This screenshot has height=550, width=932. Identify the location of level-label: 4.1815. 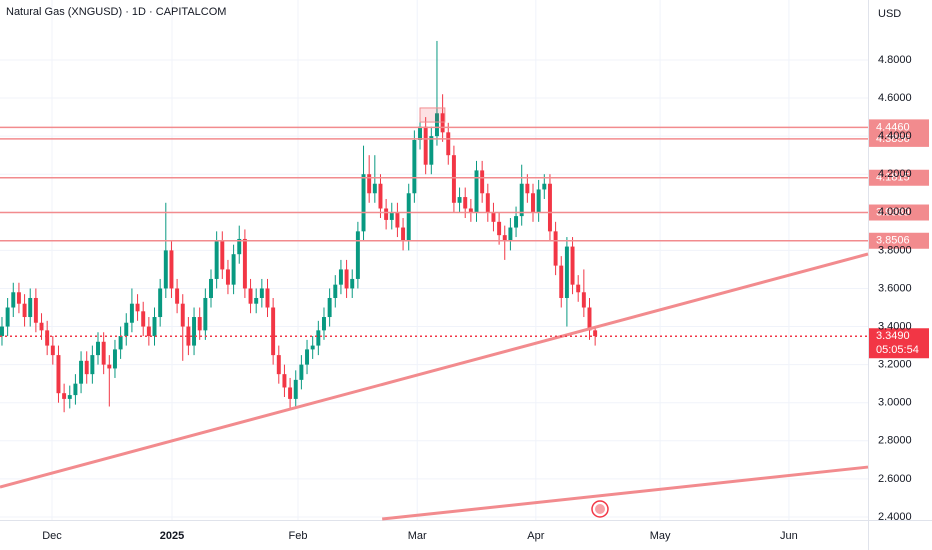
(893, 178).